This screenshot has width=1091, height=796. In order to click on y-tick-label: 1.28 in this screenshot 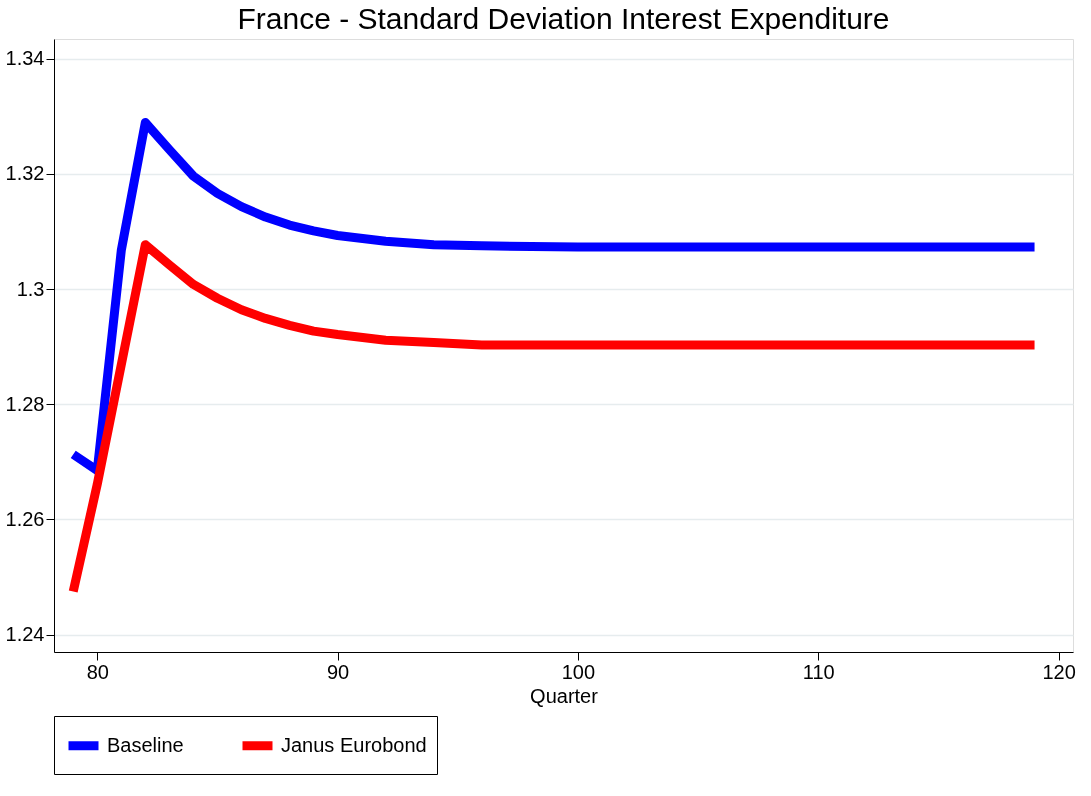, I will do `click(25, 403)`.